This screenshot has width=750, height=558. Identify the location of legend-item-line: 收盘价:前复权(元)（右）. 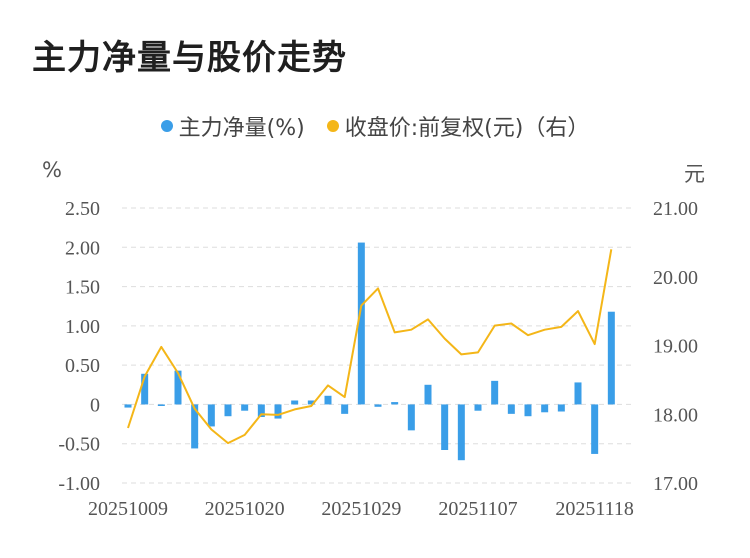
(458, 126).